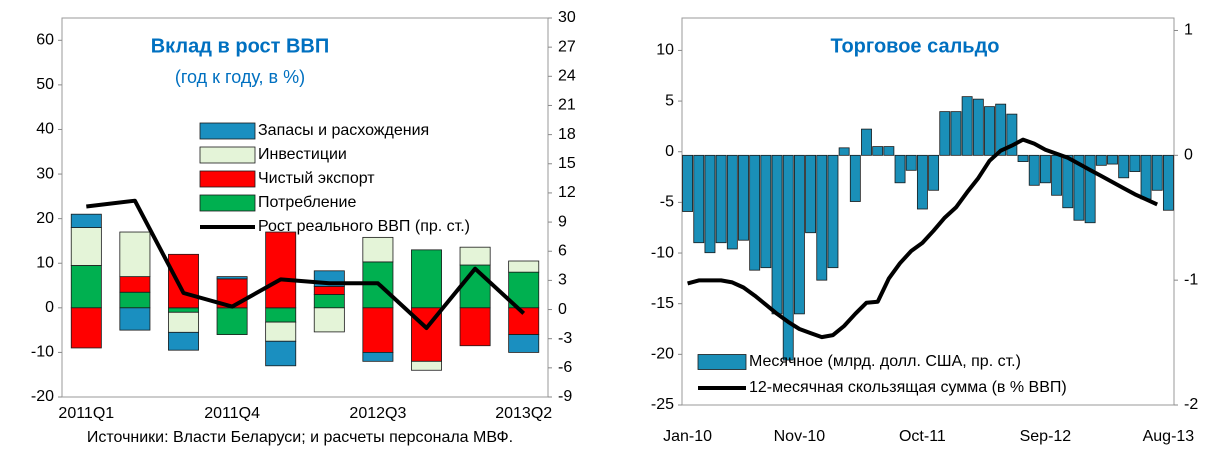  Describe the element at coordinates (885, 361) in the screenshot. I see `legend-label: Месячное (млрд. долл. США, пр. ст.)` at that location.